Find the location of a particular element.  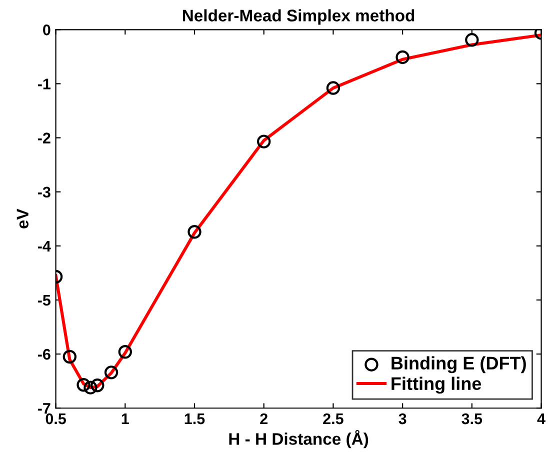

y-tick-label: 0 is located at coordinates (46, 30).